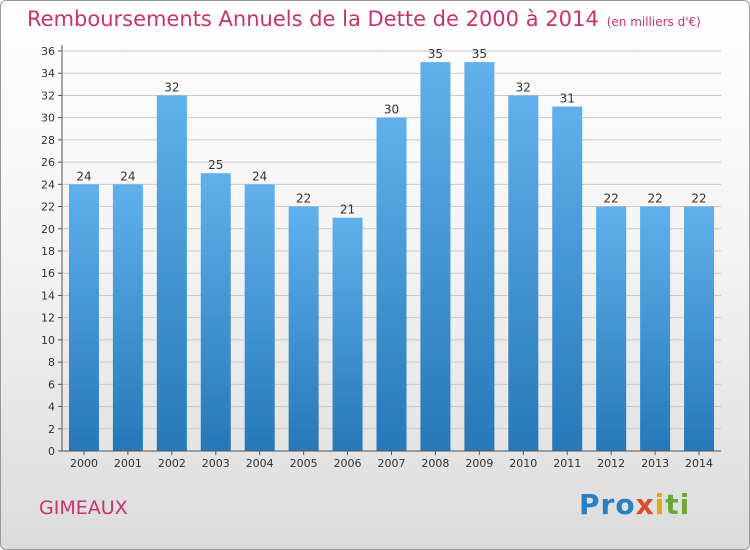 This screenshot has width=750, height=550. Describe the element at coordinates (655, 463) in the screenshot. I see `x-tick-label: 2013` at that location.